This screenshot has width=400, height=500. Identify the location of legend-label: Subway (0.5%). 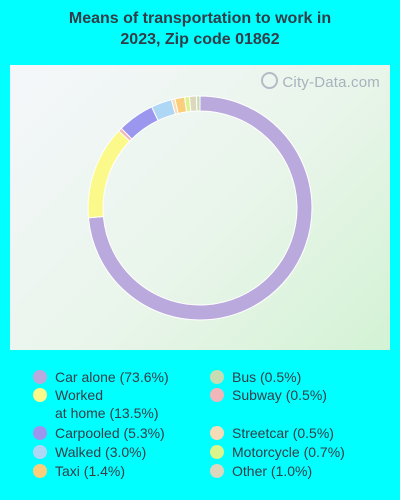
(279, 395).